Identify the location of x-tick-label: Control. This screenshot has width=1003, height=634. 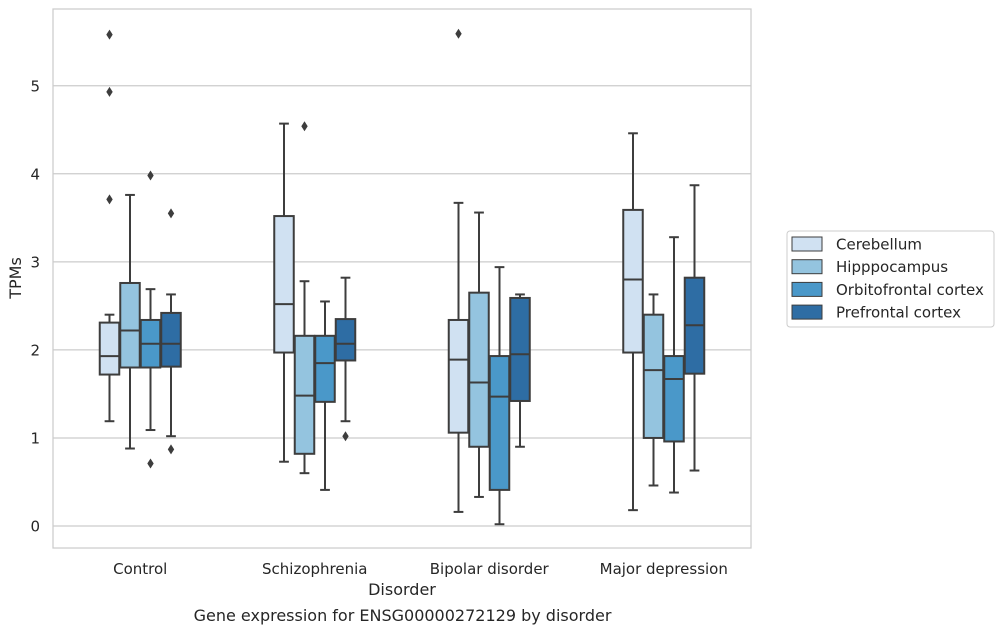
(140, 569).